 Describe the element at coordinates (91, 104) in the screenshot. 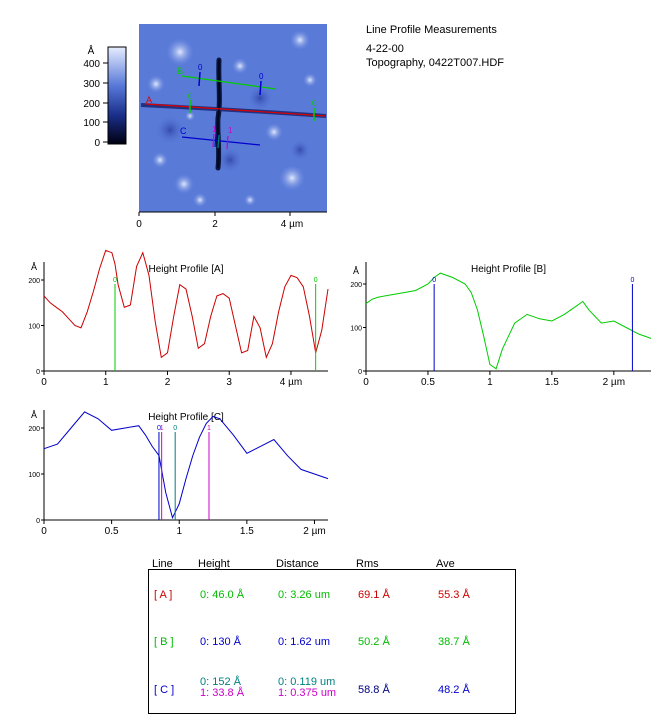

I see `colorbar-tick-label: 200` at that location.